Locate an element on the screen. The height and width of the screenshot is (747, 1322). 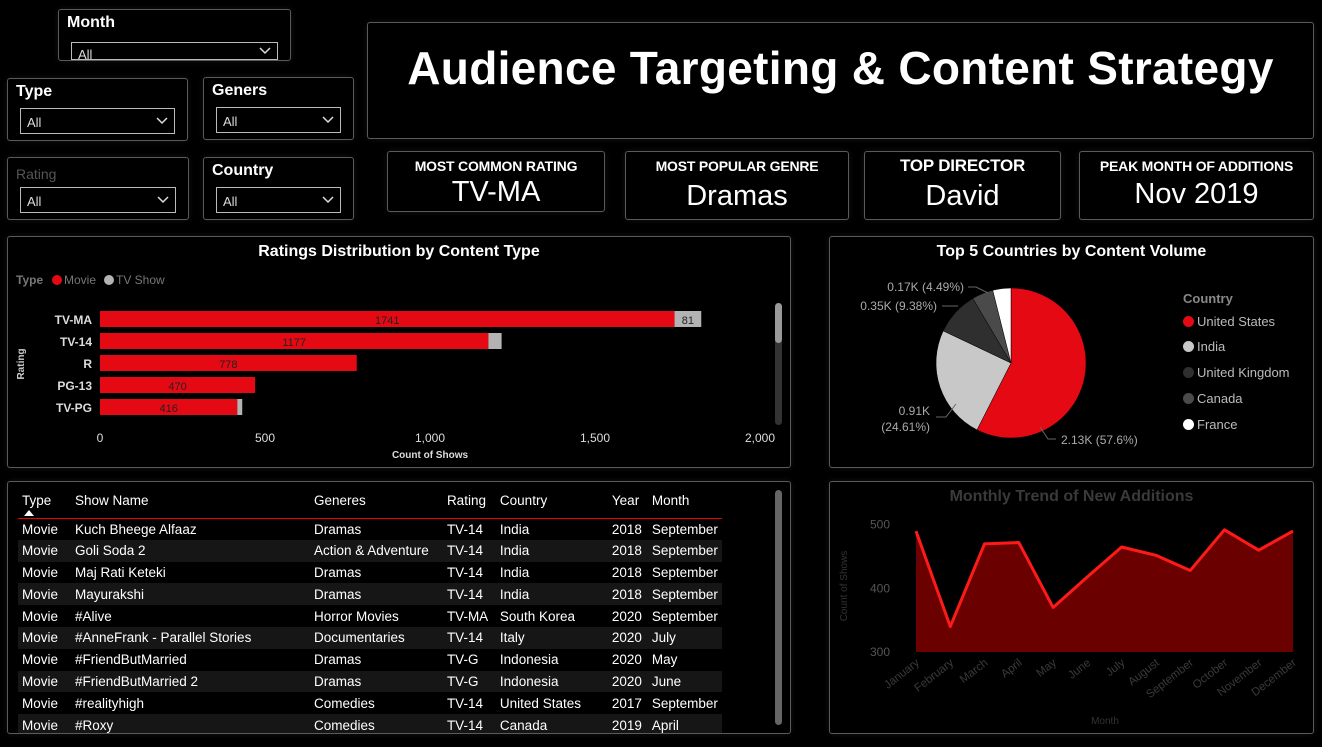
col-header-country: Country is located at coordinates (551, 504).